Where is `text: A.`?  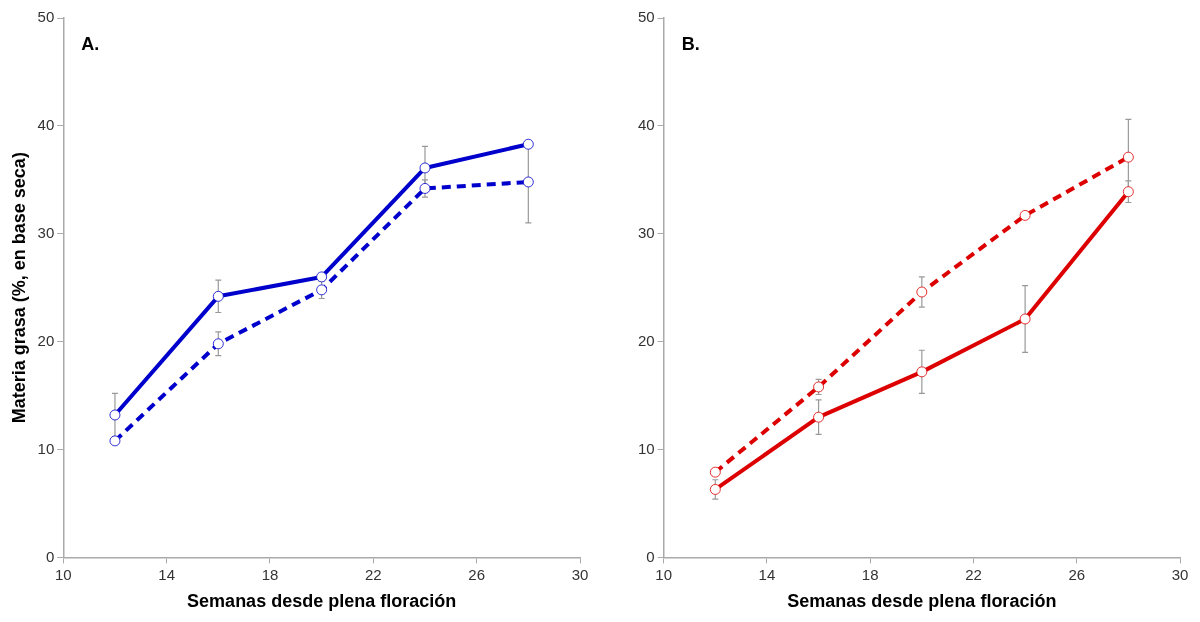 text: A. is located at coordinates (90, 43).